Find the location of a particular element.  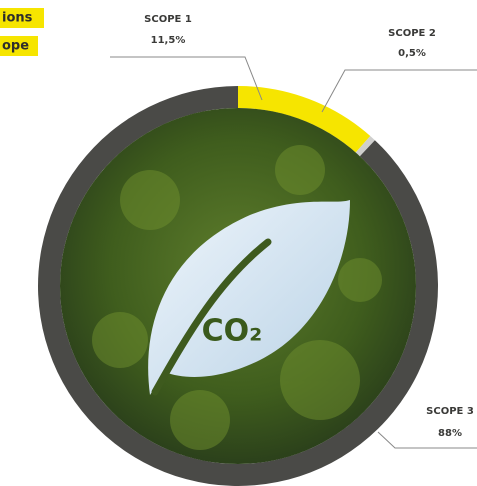

value-label: 0,5% is located at coordinates (412, 53).